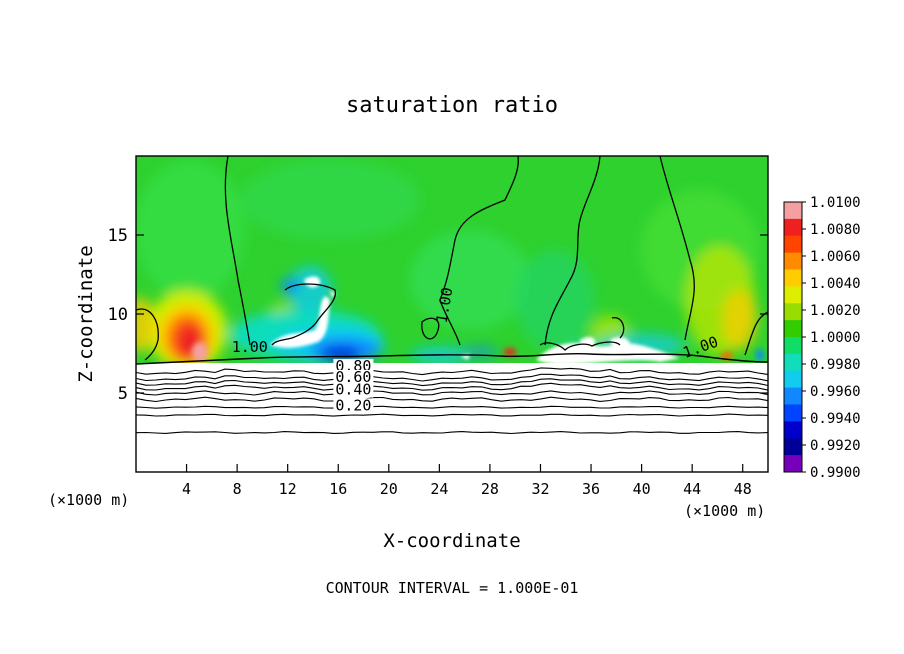  I want to click on x-tick-label: 40, so click(642, 489).